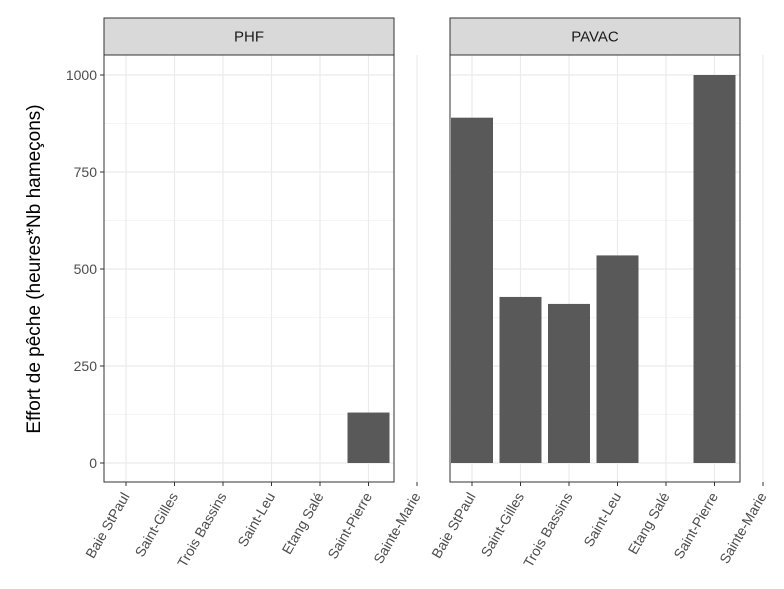 The height and width of the screenshot is (589, 784). What do you see at coordinates (595, 37) in the screenshot?
I see `facet-label: PAVAC` at bounding box center [595, 37].